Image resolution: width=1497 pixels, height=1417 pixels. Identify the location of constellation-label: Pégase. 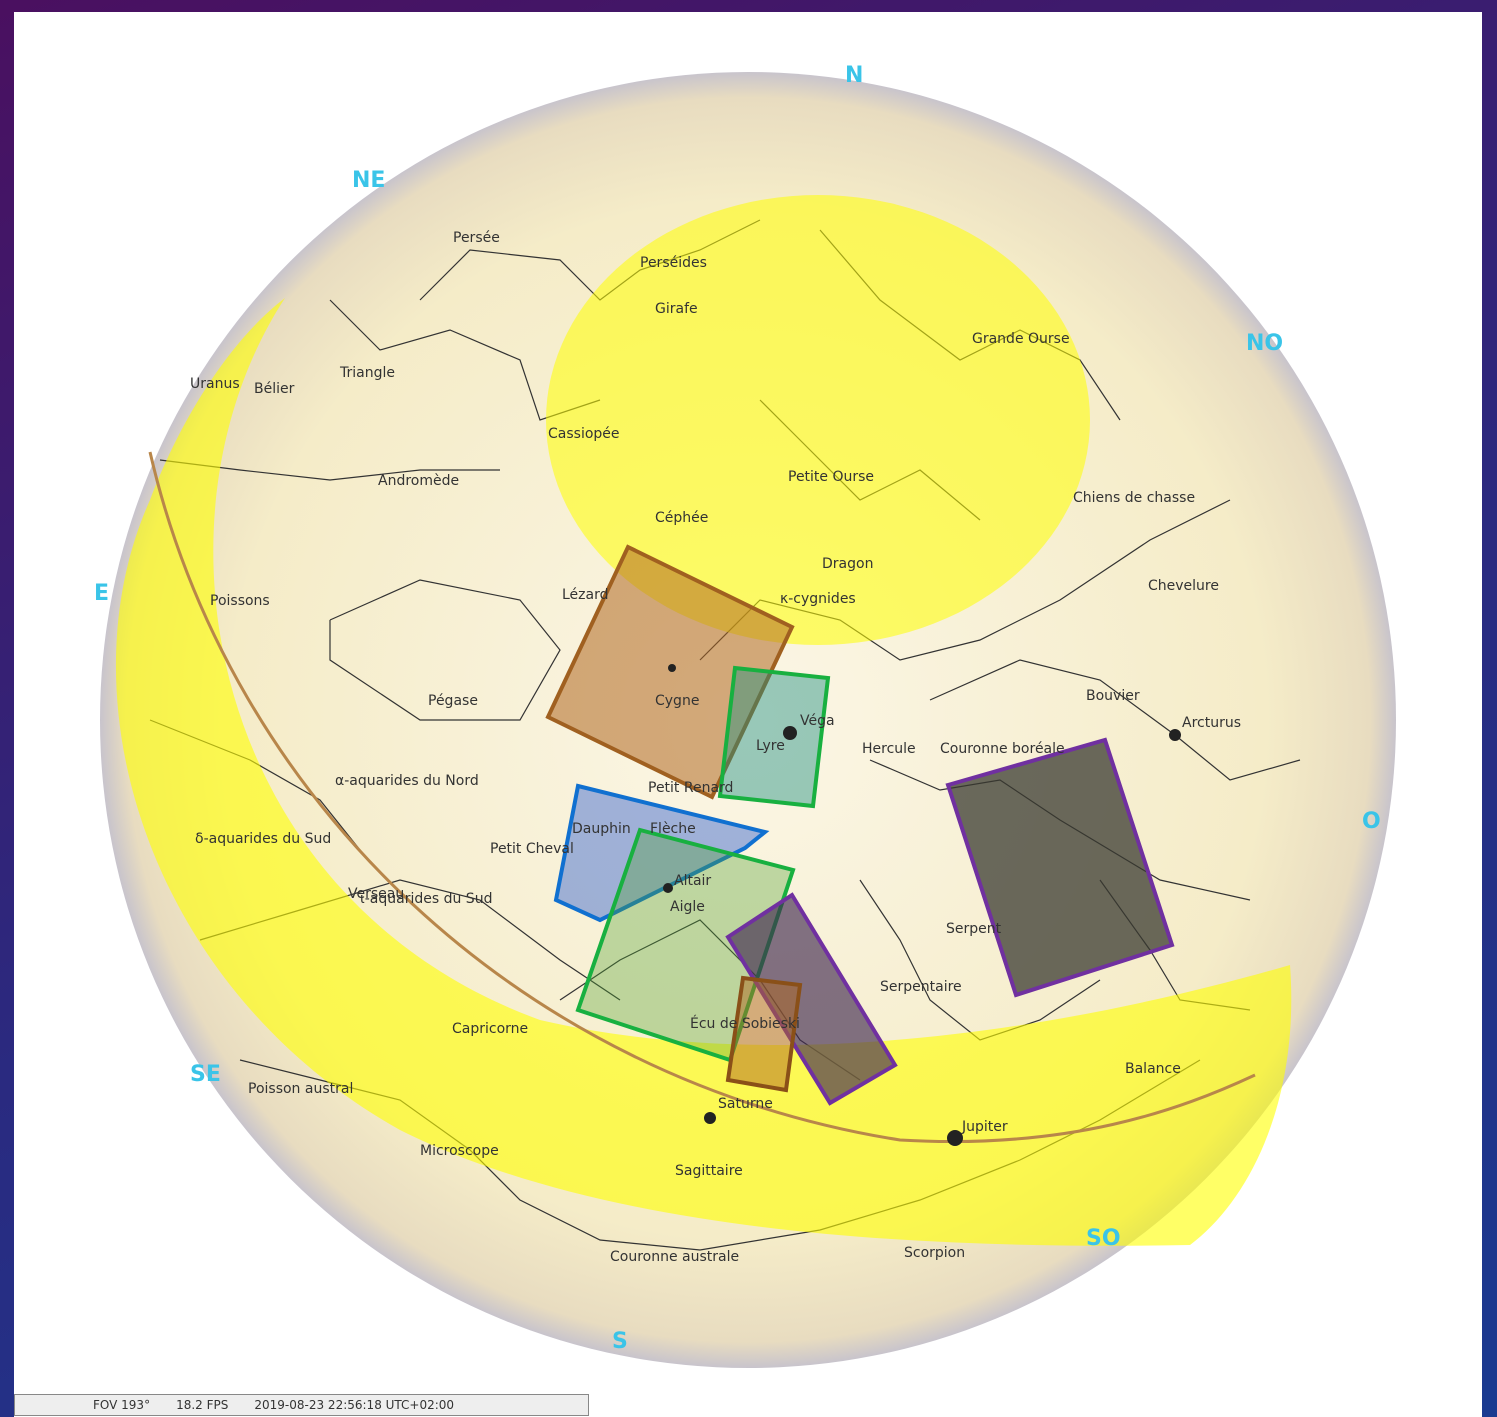
(453, 701).